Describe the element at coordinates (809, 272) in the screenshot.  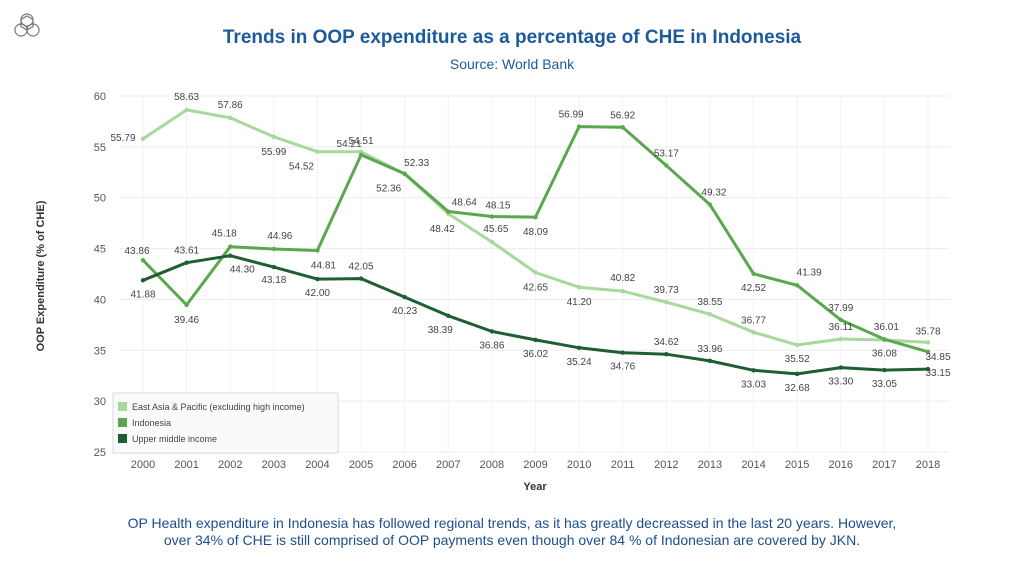
I see `data-label: 41.39` at that location.